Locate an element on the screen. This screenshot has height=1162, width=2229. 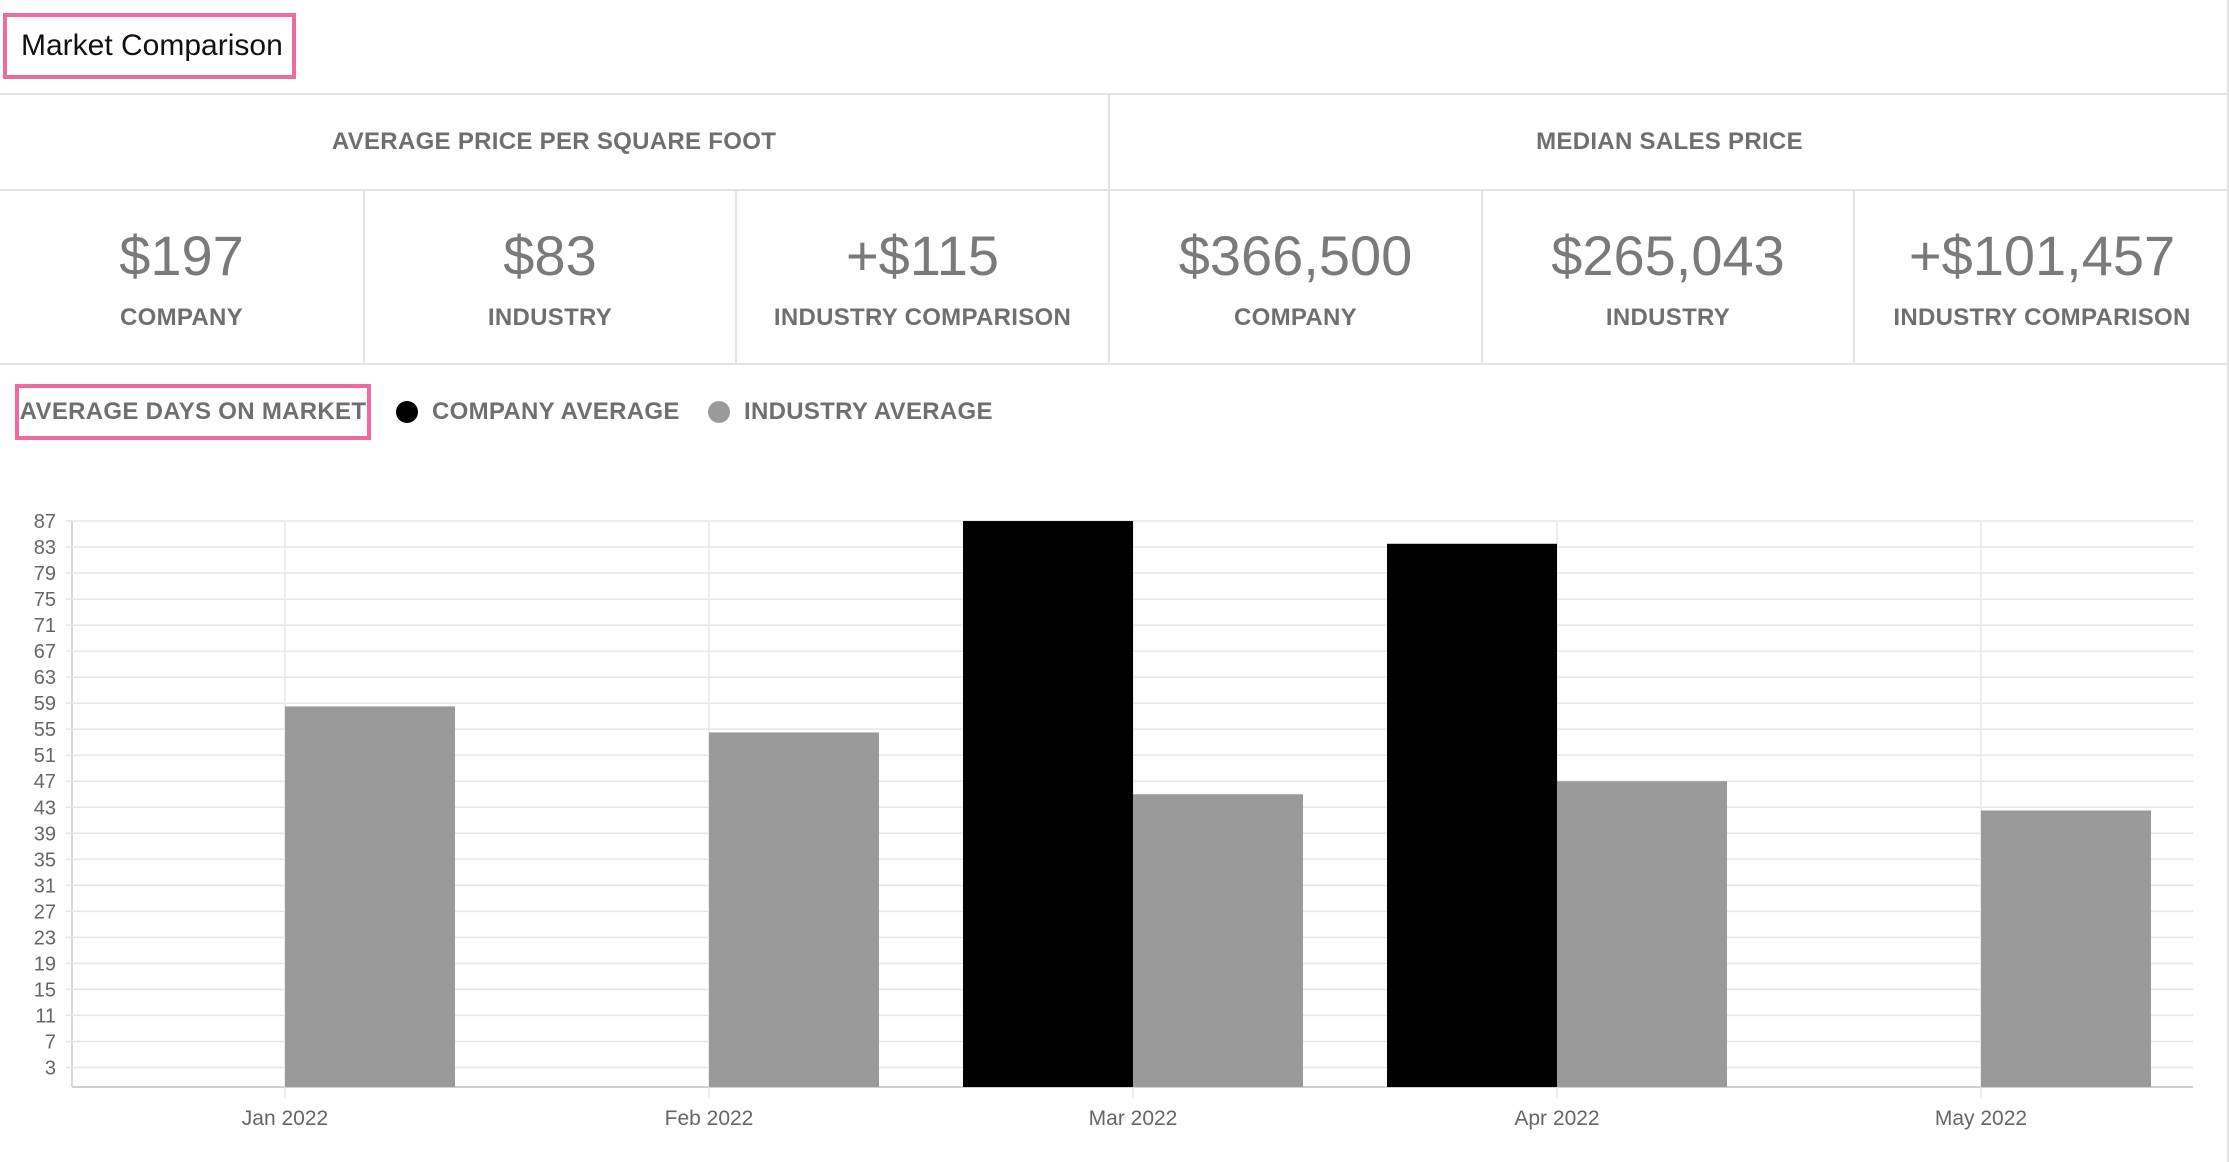
stat-value: +$101,457 is located at coordinates (2042, 255).